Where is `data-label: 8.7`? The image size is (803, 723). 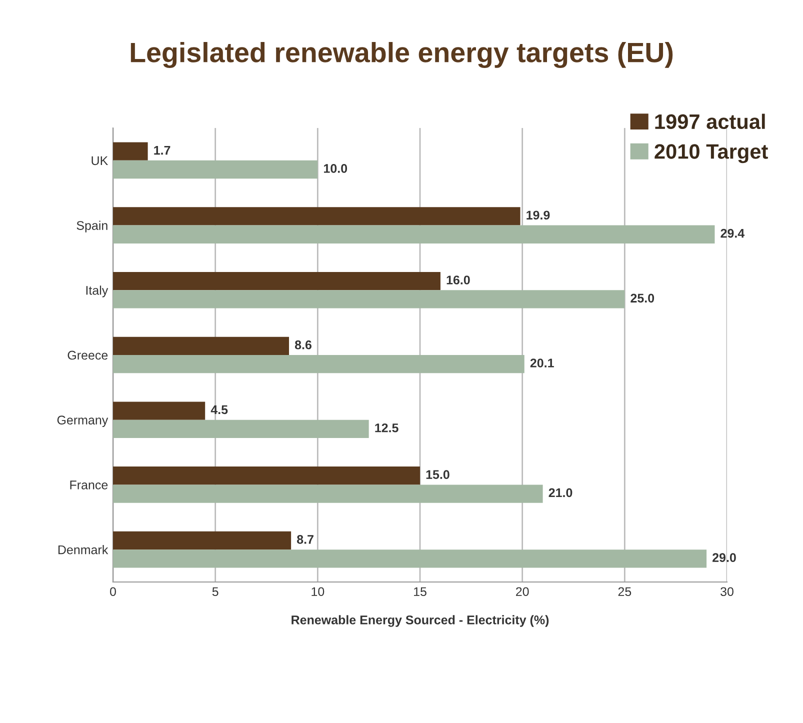
data-label: 8.7 is located at coordinates (305, 539).